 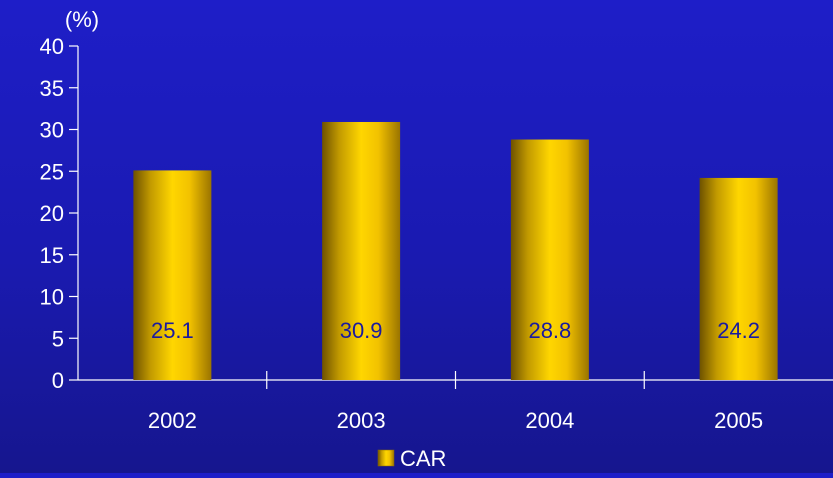 I want to click on bar-2005, so click(x=738, y=278).